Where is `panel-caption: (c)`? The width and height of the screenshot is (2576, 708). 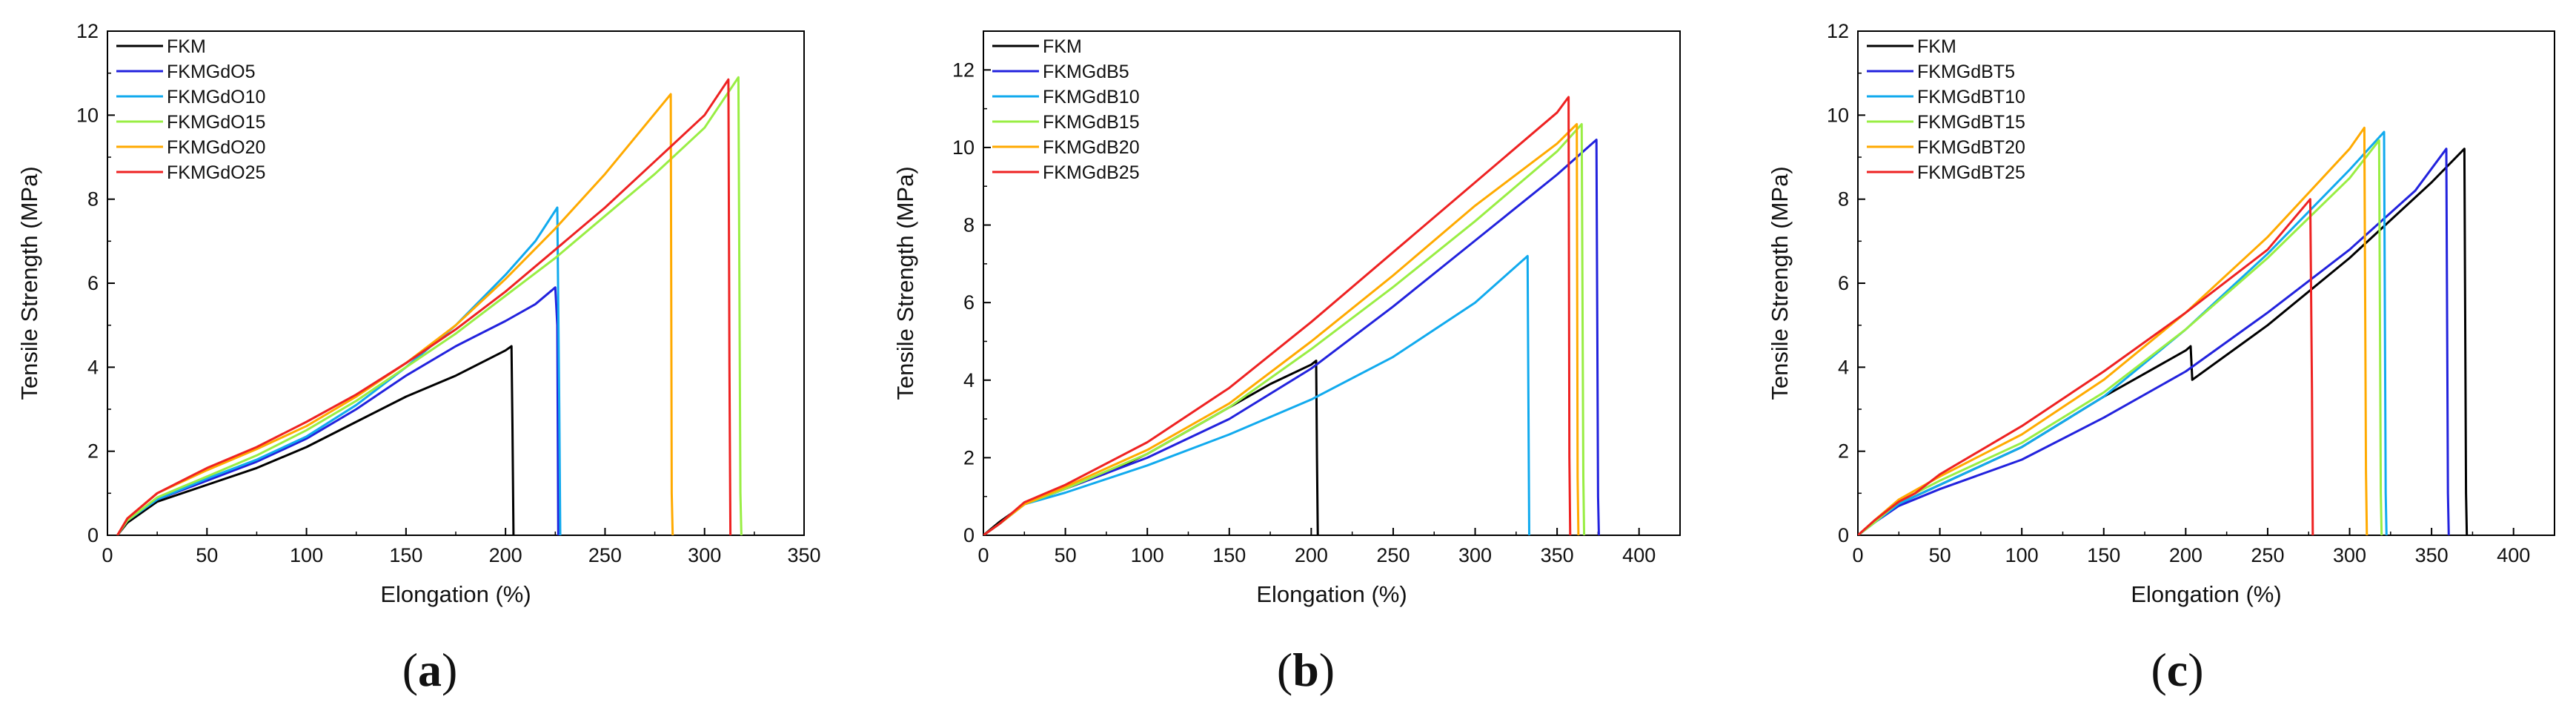 panel-caption: (c) is located at coordinates (2177, 670).